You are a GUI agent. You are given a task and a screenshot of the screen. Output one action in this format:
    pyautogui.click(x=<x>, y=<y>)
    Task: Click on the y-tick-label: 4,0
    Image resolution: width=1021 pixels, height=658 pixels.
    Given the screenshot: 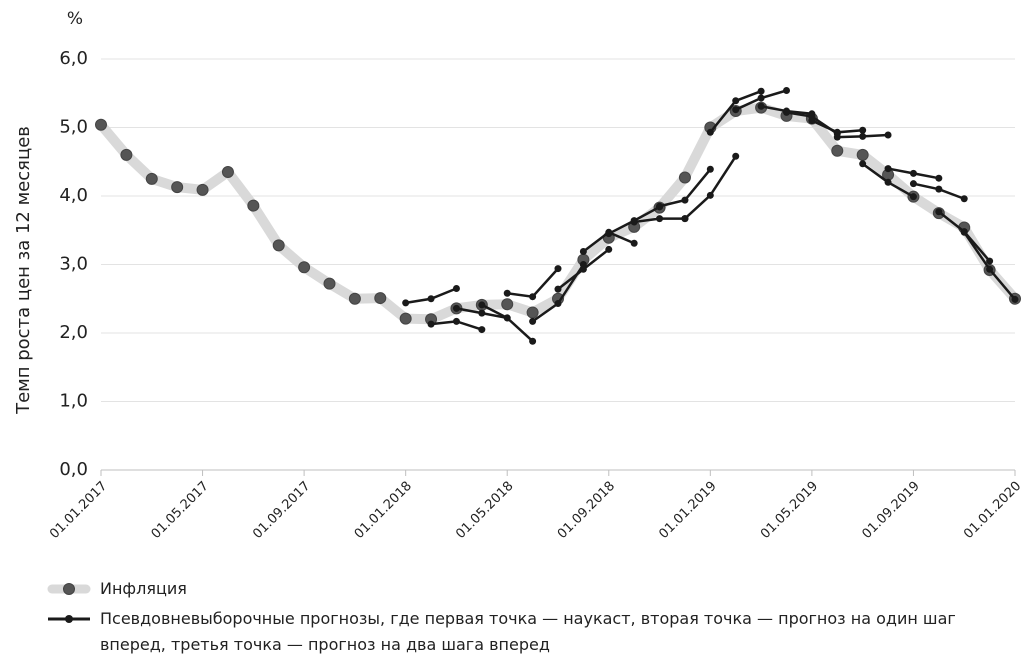 What is the action you would take?
    pyautogui.click(x=73, y=195)
    